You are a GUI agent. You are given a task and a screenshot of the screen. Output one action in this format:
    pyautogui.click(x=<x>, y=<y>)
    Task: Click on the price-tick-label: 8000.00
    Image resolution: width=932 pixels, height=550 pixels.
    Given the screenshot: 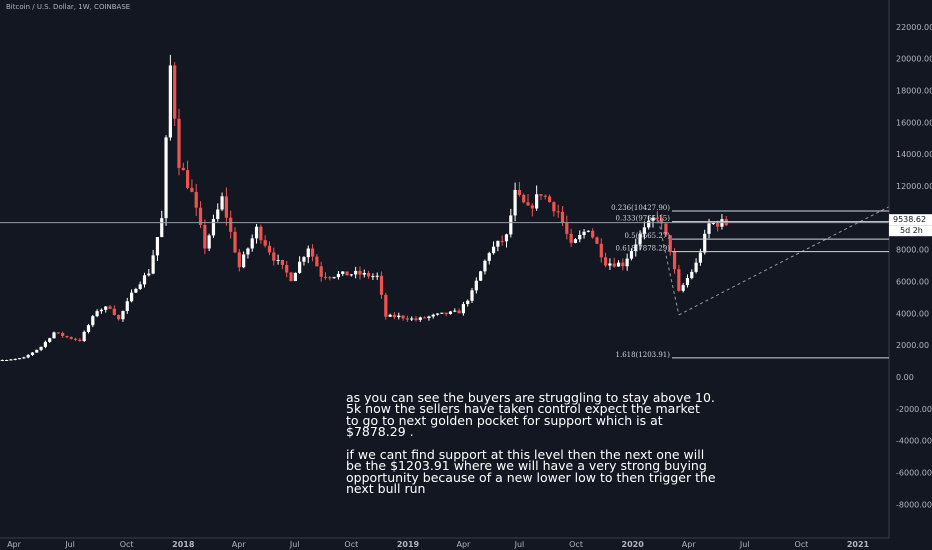 What is the action you would take?
    pyautogui.click(x=912, y=250)
    